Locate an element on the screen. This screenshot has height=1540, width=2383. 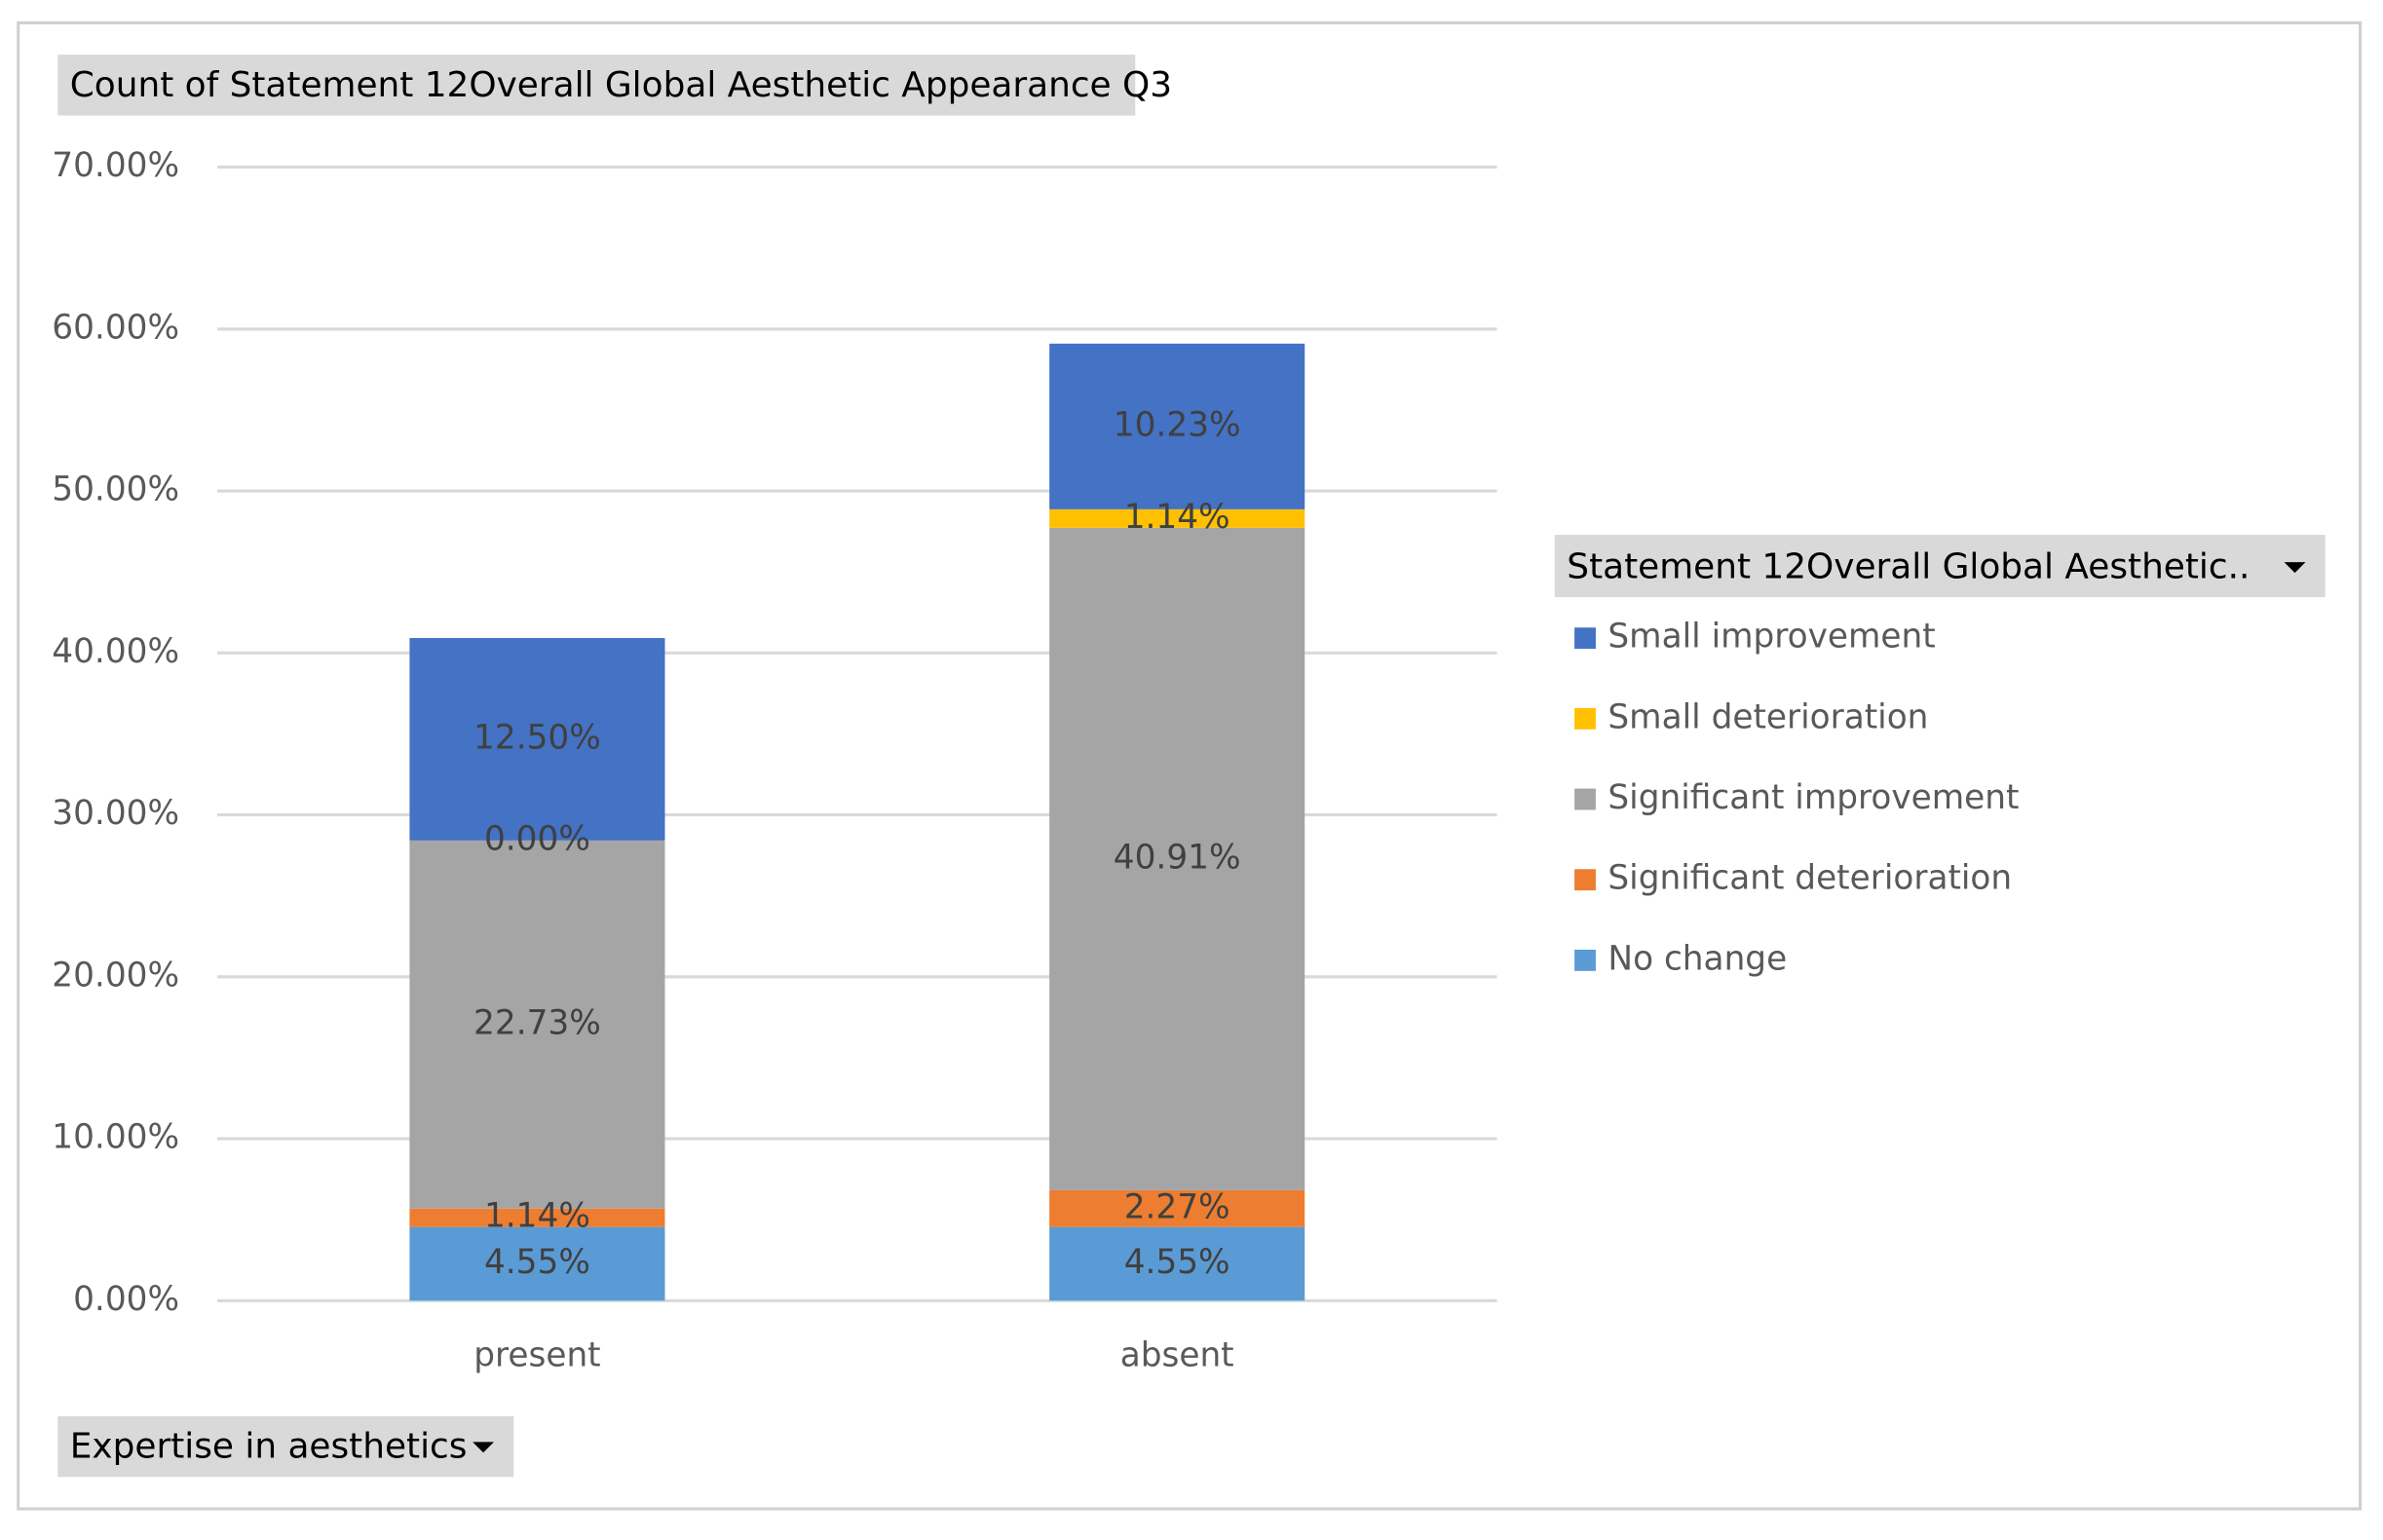
legend-button: Statement 12Overall Global Aesthetic.. is located at coordinates (1940, 566).